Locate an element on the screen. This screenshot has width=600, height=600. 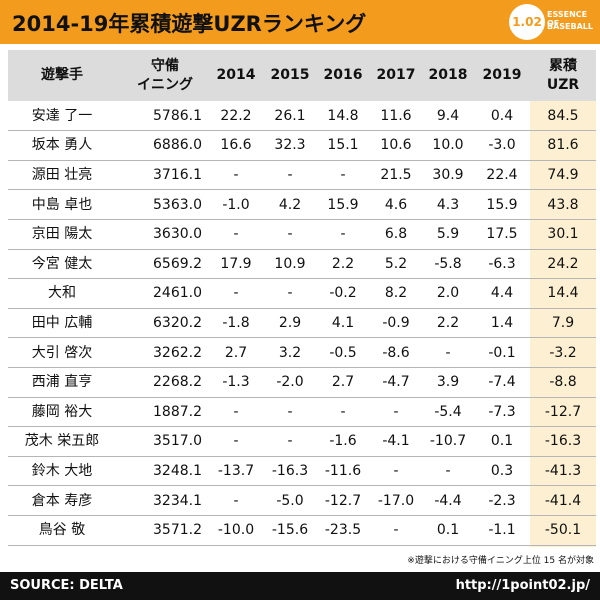
table-cell: 4.2 is located at coordinates (290, 204).